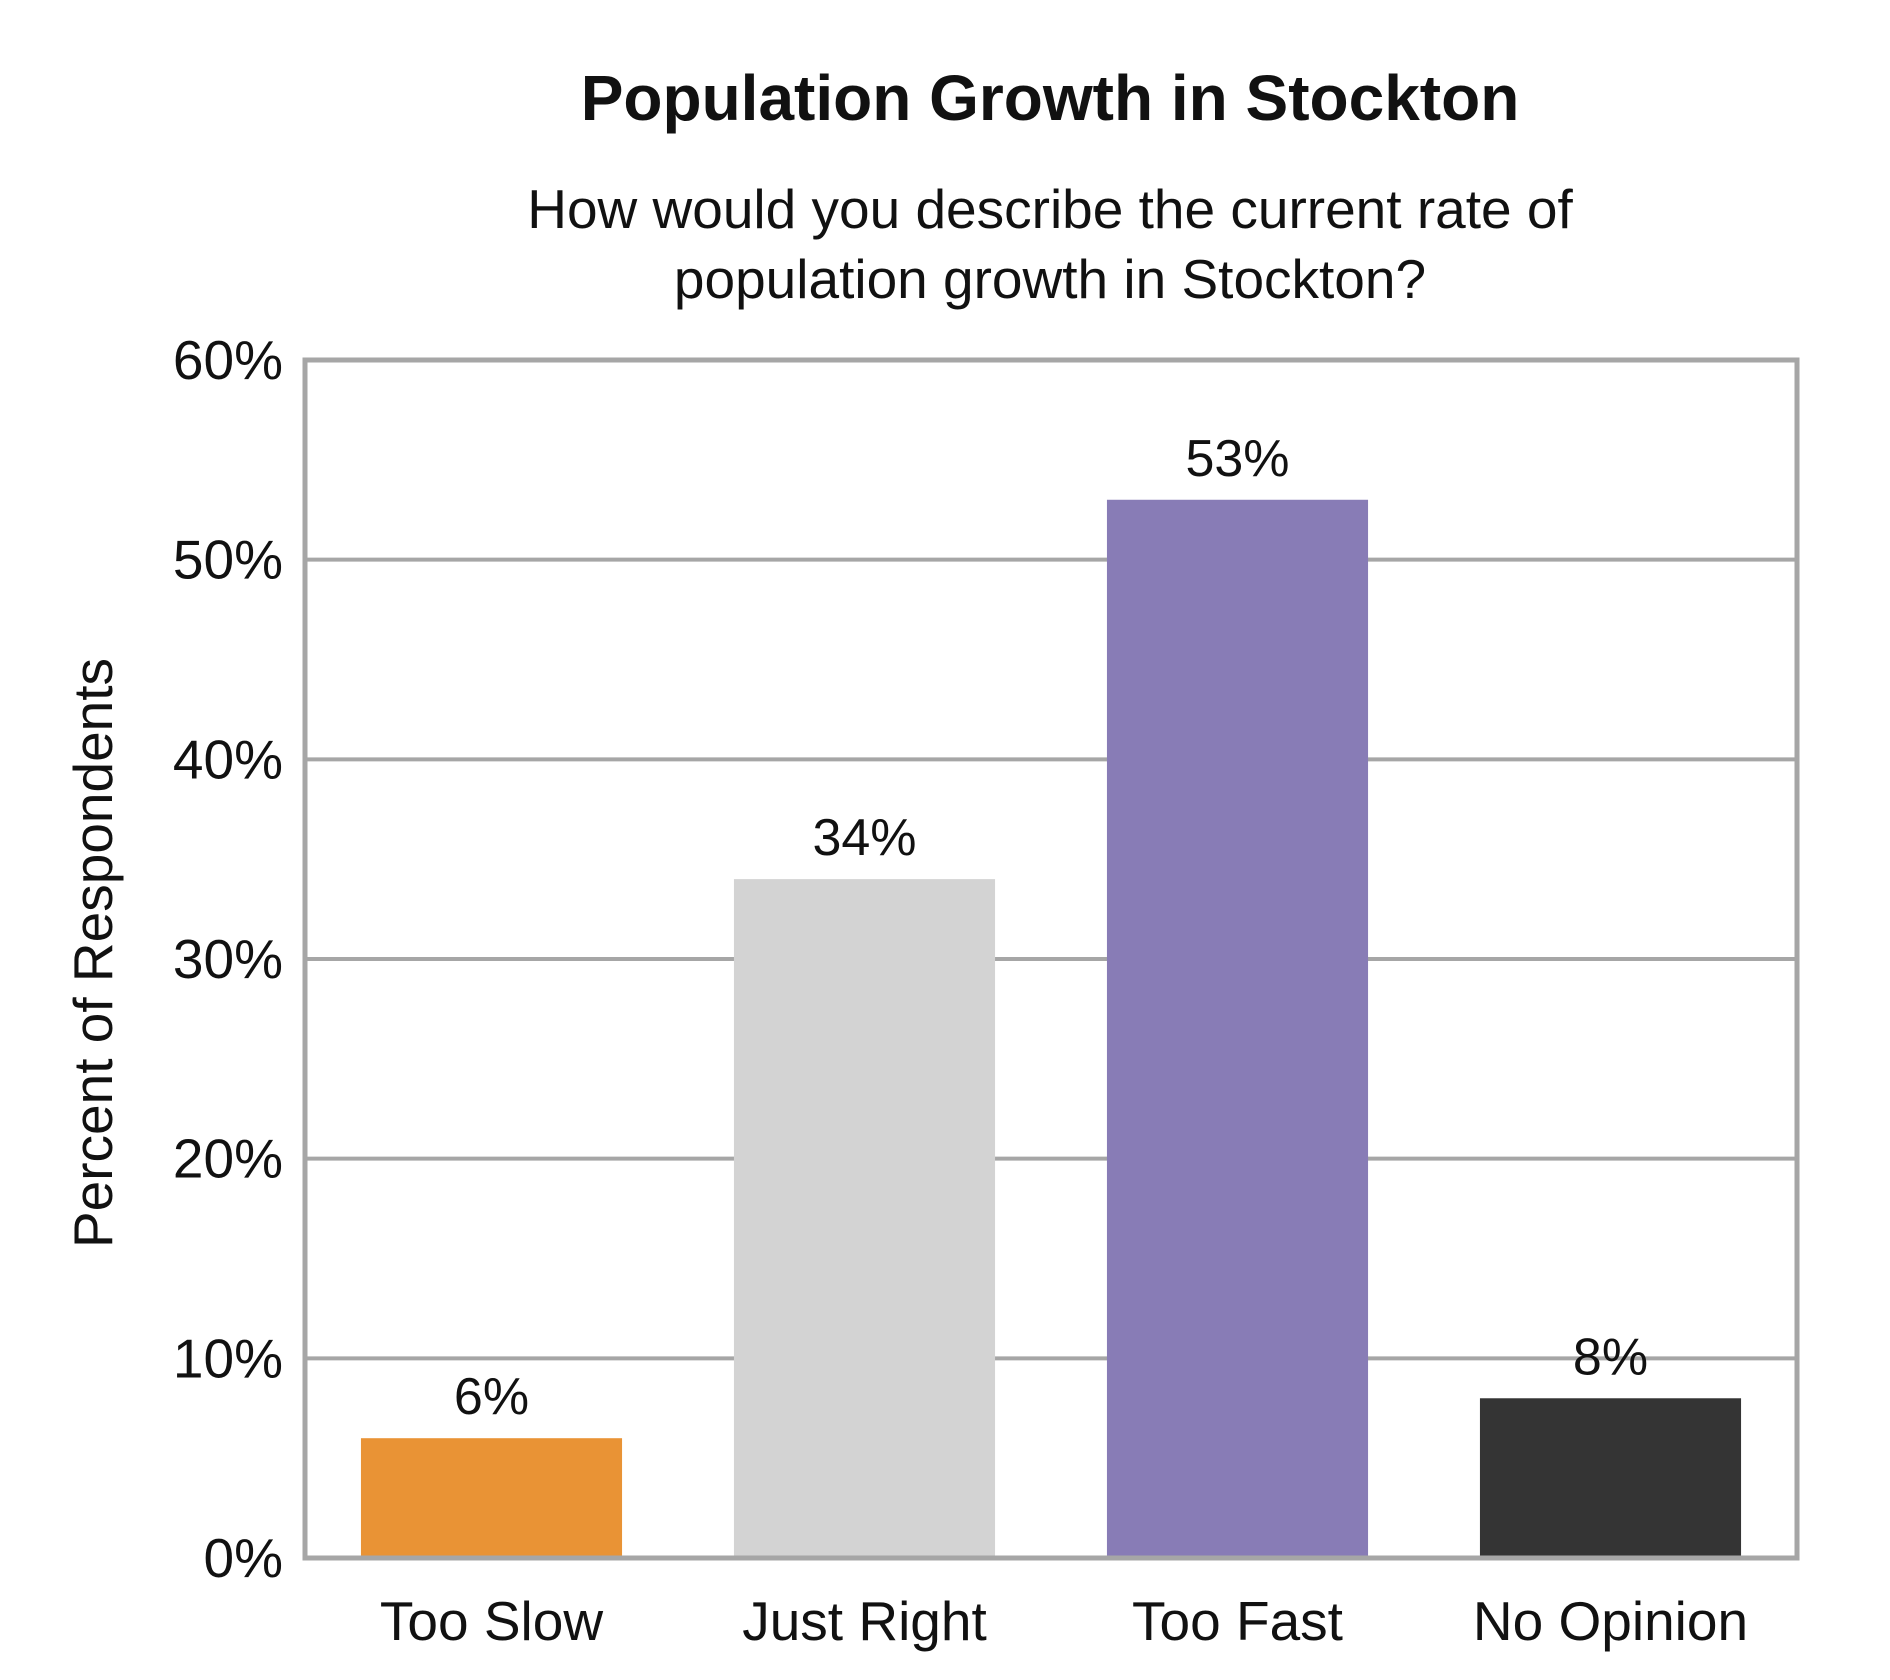 This screenshot has height=1680, width=1890. I want to click on bar-no-opinion, so click(1610, 1478).